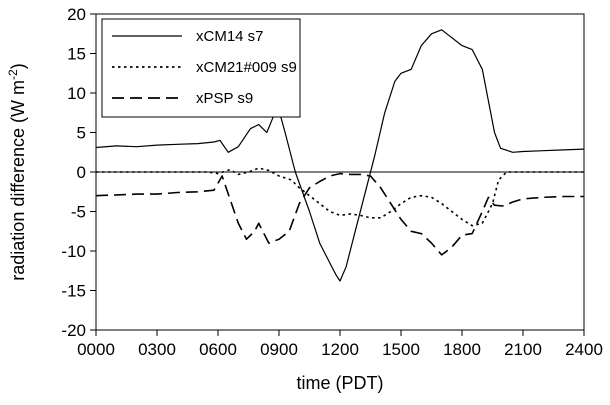 Image resolution: width=610 pixels, height=405 pixels. I want to click on x-tick-label-5: 1500, so click(401, 349).